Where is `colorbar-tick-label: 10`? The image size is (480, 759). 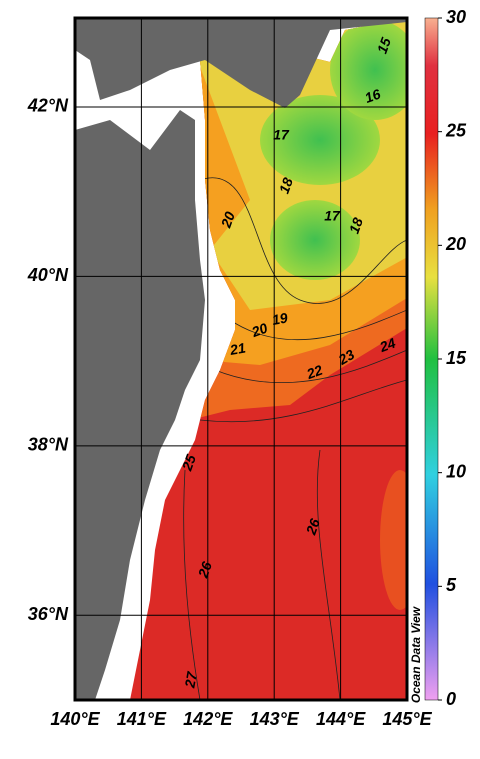 colorbar-tick-label: 10 is located at coordinates (456, 471).